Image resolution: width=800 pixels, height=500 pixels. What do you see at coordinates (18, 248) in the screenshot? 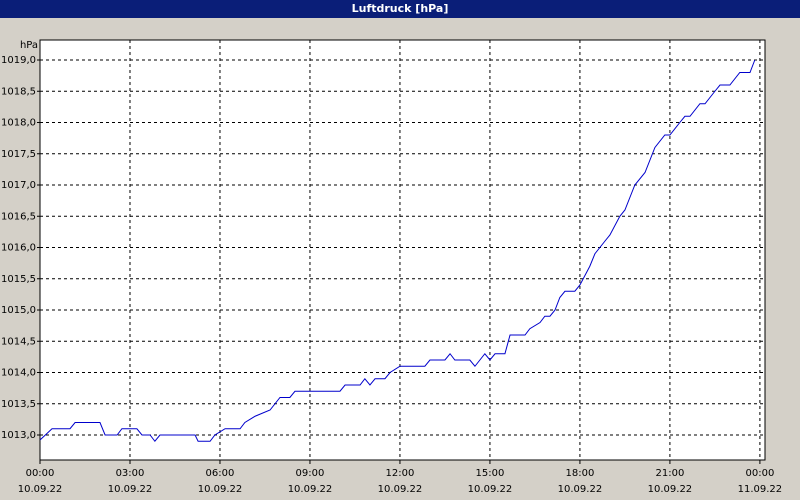
I see `y-tick-label: 1016,0` at bounding box center [18, 248].